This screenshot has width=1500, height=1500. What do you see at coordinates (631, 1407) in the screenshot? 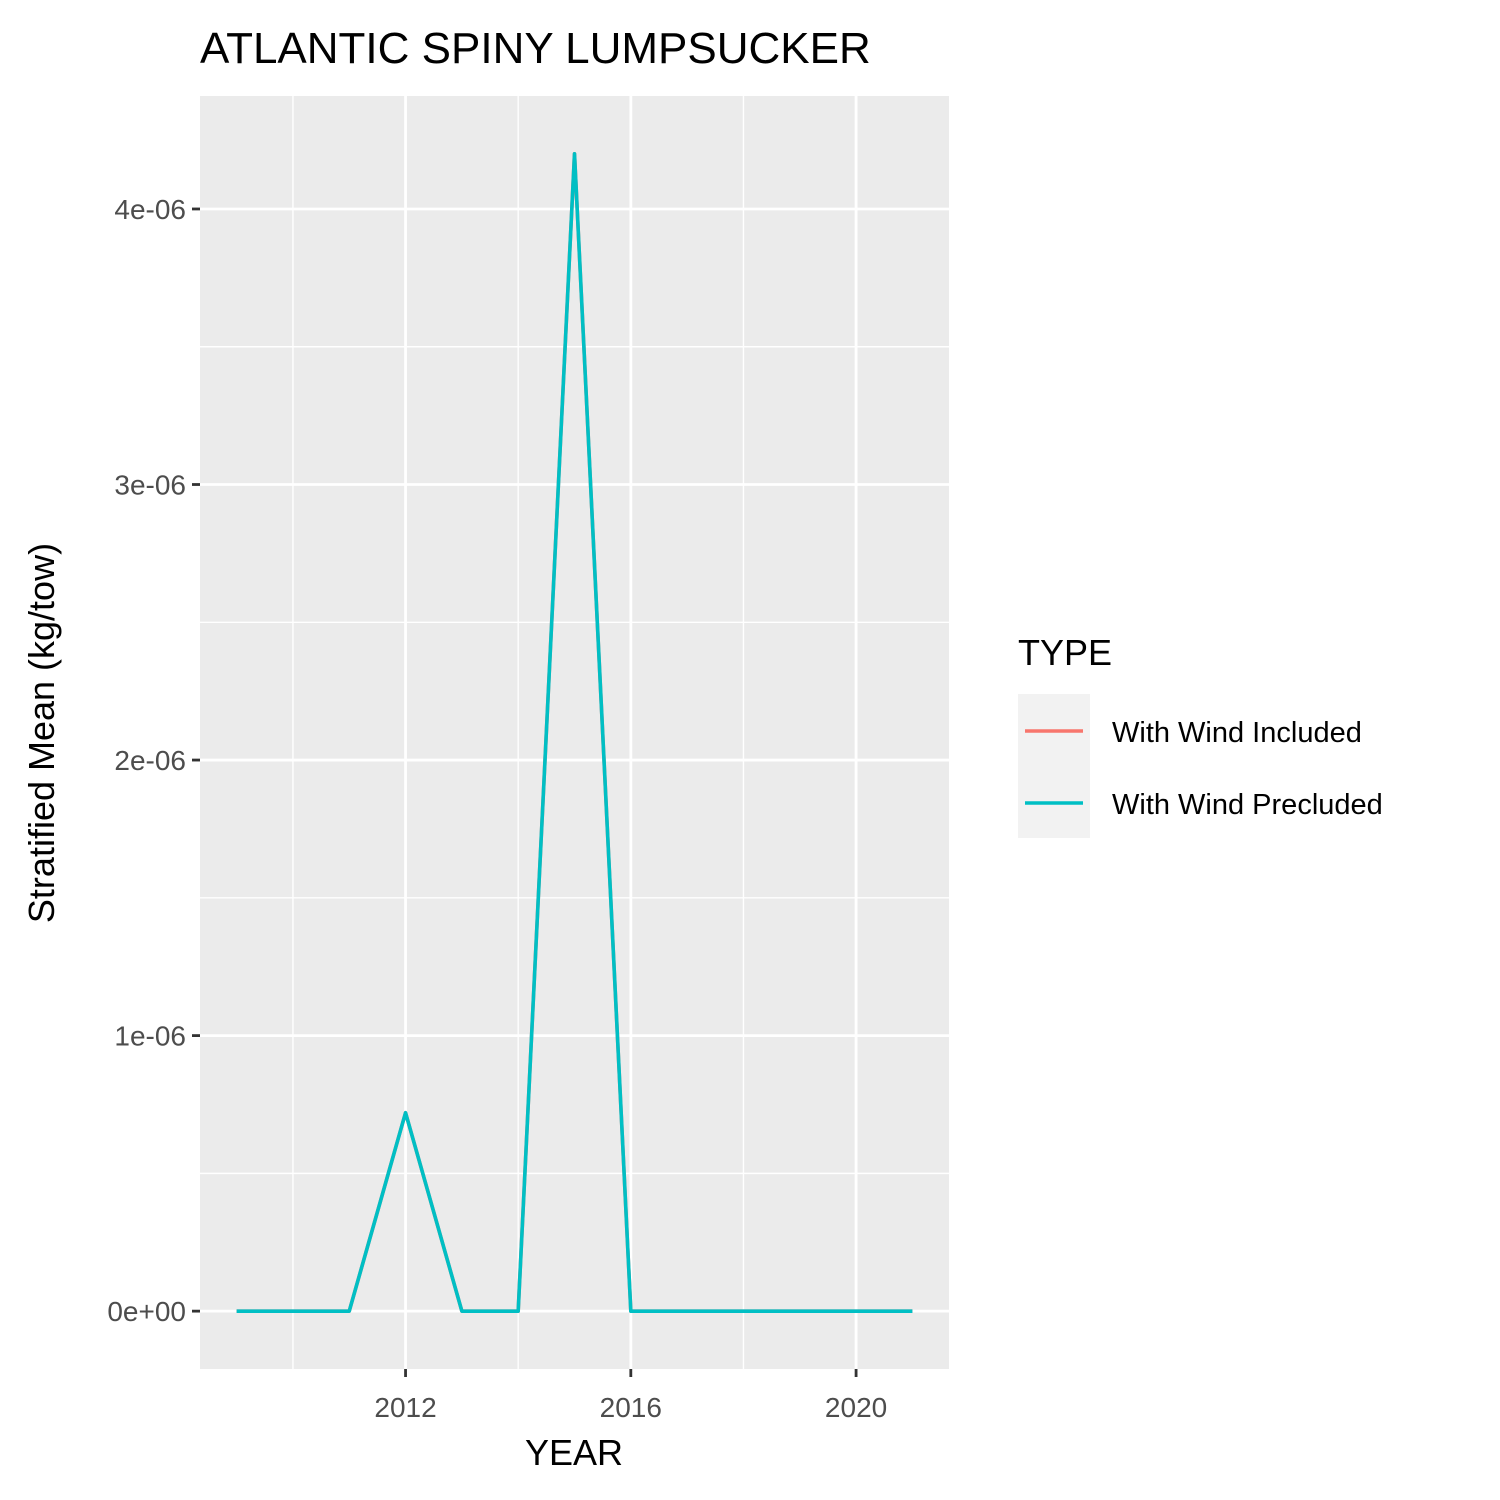
I see `x-tick-label: 2016` at bounding box center [631, 1407].